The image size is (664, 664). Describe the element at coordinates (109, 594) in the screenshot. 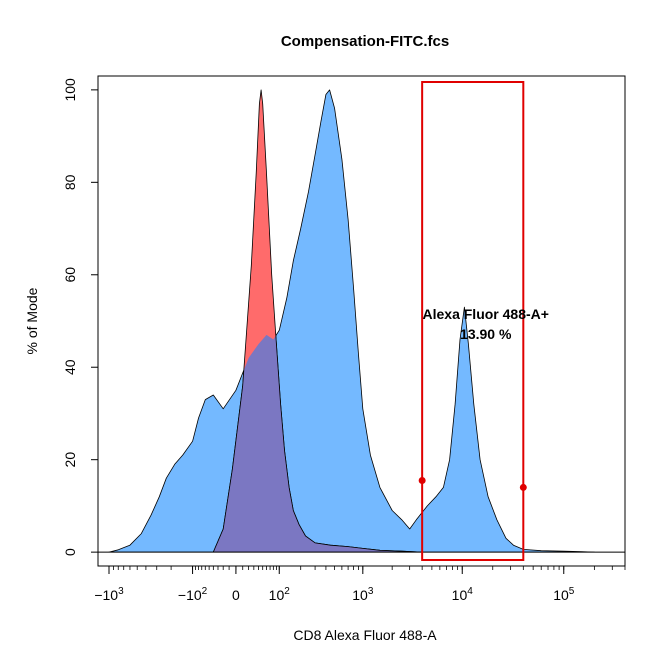

I see `x-tick-label: −103` at that location.